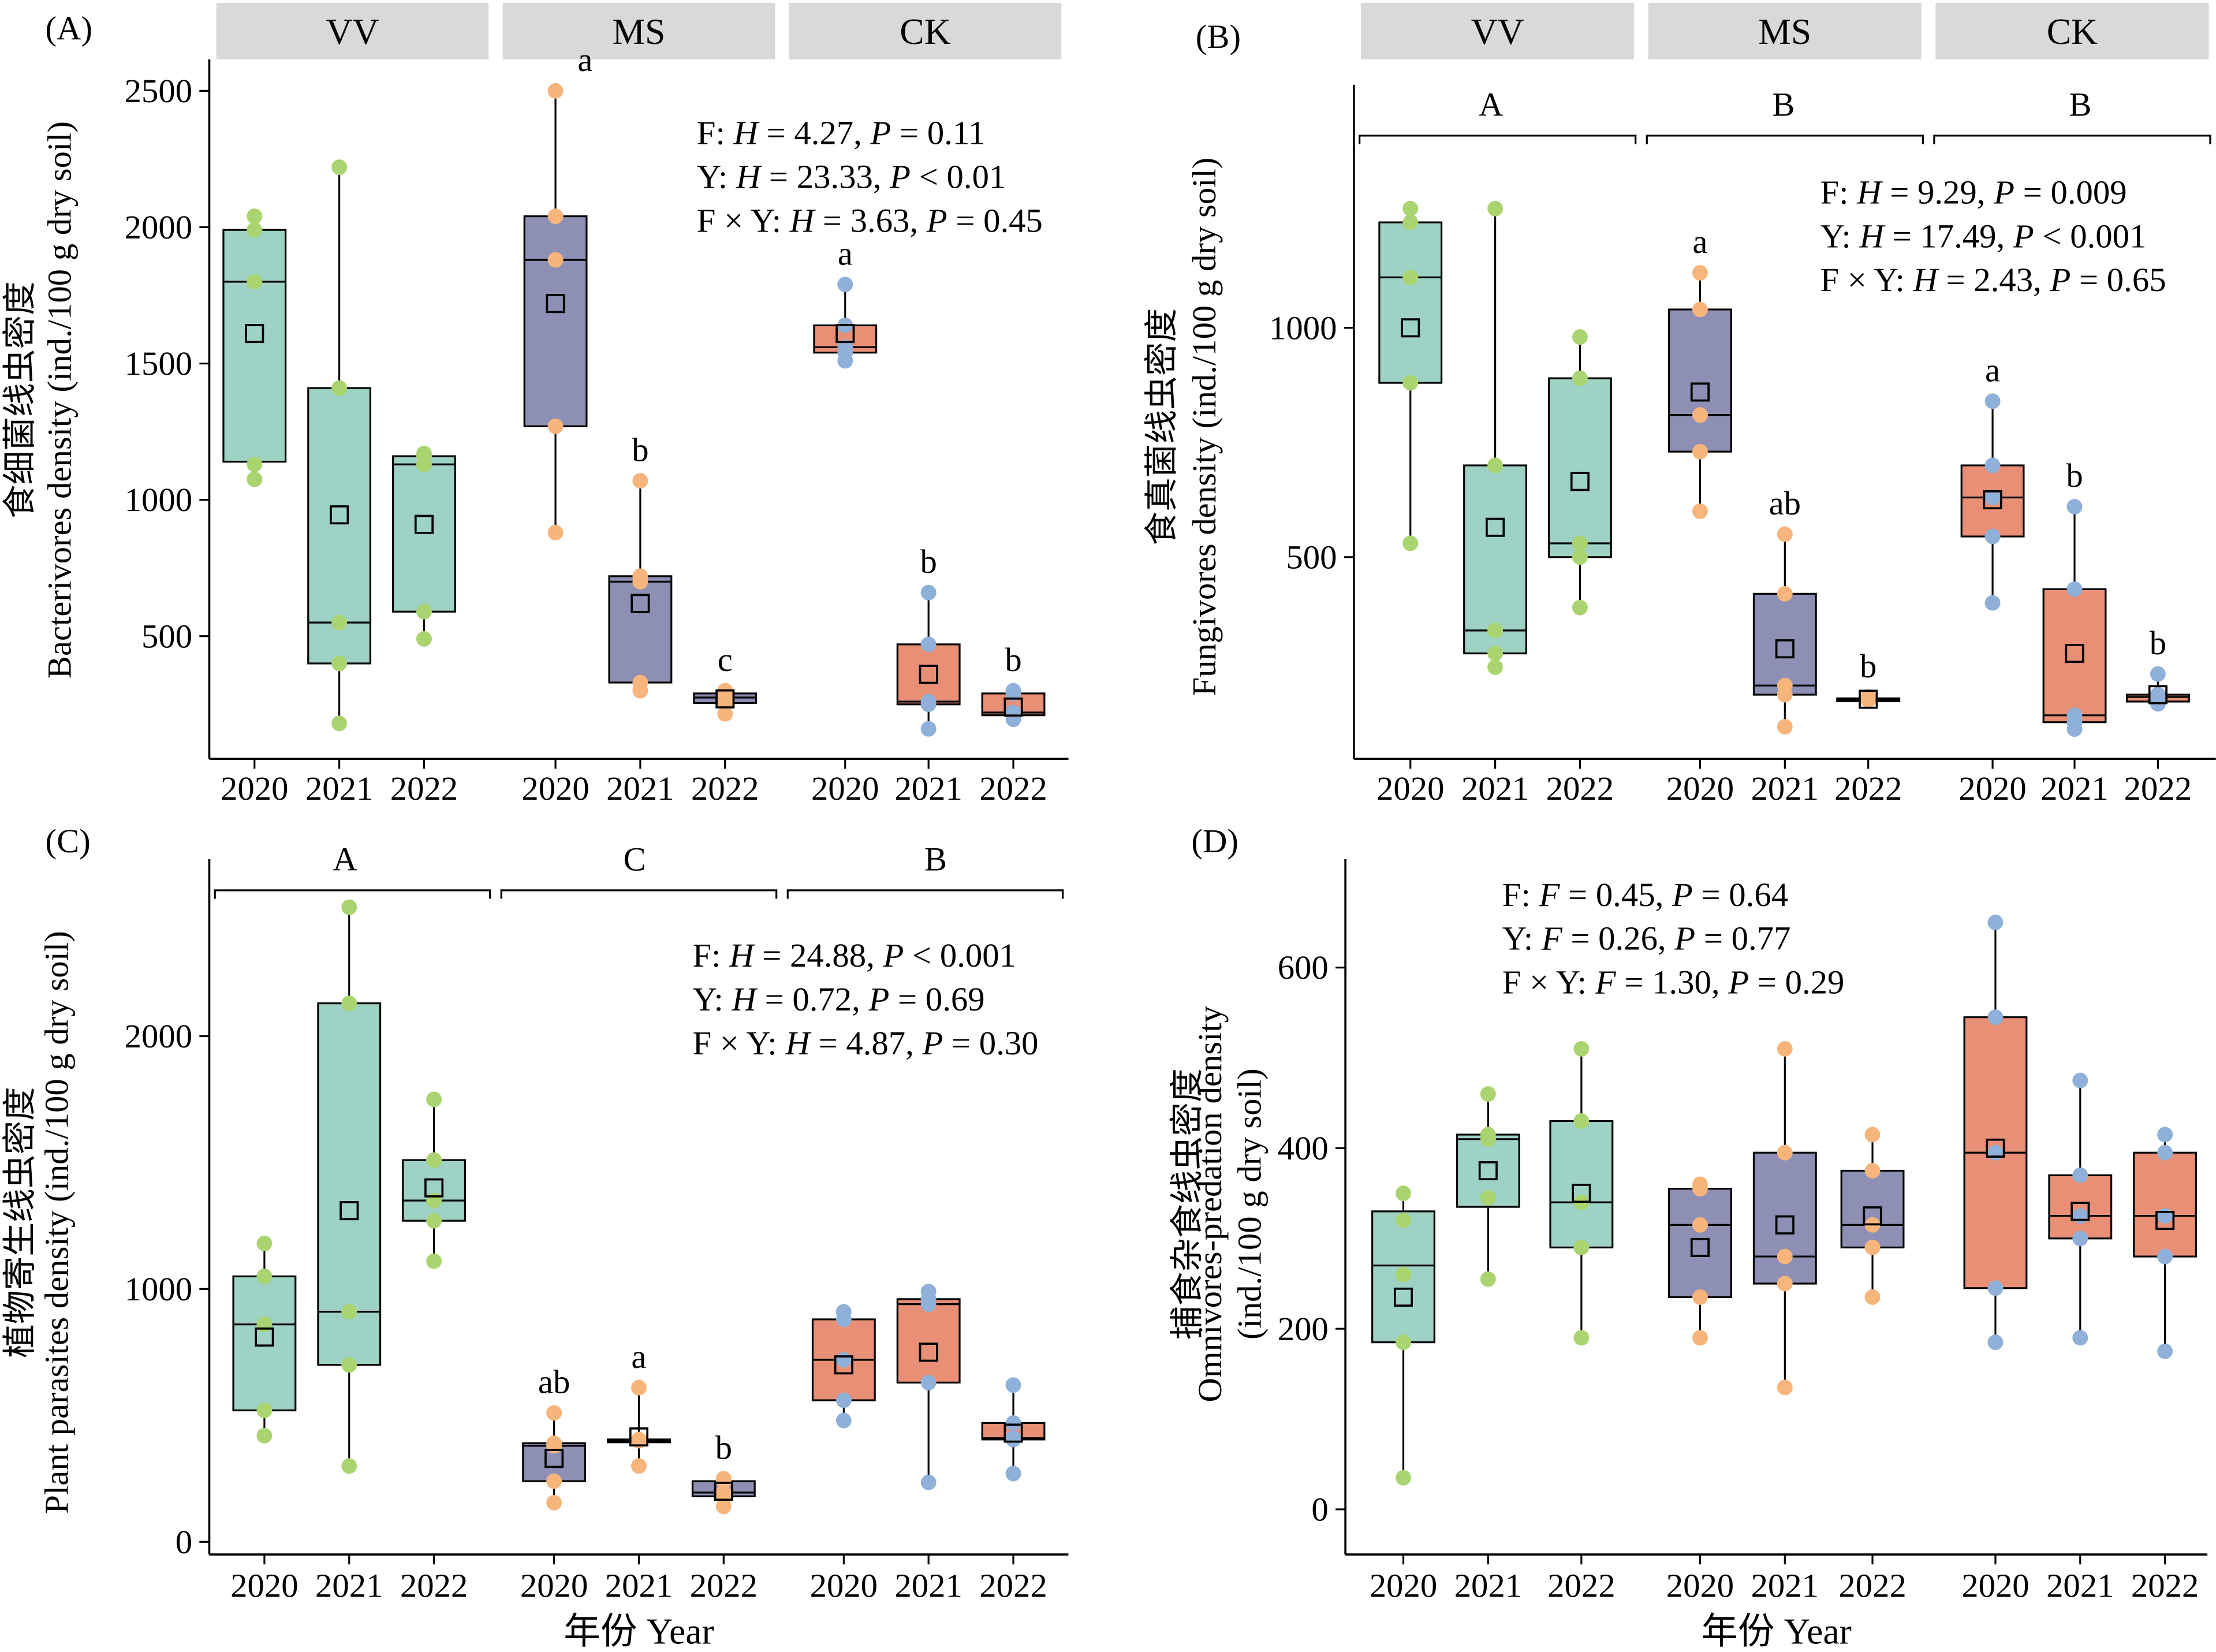 This screenshot has height=1652, width=2216. Describe the element at coordinates (2158, 715) in the screenshot. I see `box-ck-2022: 2022 b` at that location.